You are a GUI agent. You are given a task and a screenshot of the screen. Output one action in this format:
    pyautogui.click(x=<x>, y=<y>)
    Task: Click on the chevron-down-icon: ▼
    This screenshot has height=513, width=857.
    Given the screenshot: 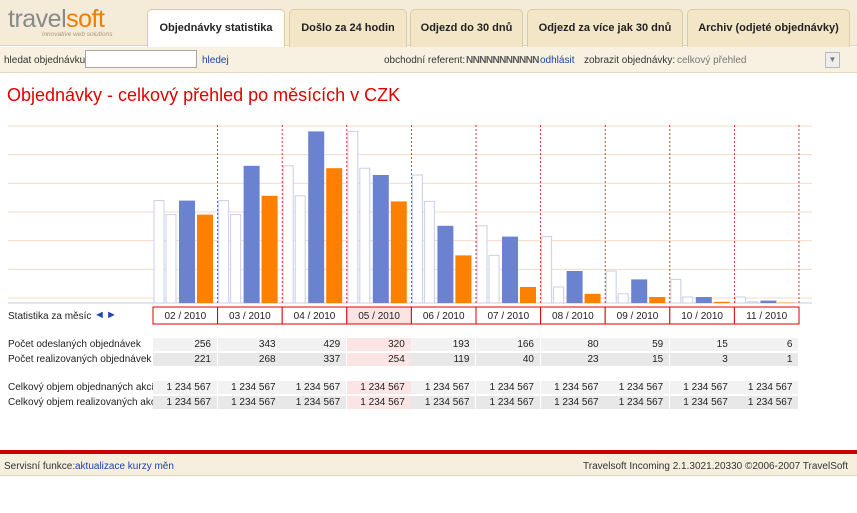 What is the action you would take?
    pyautogui.click(x=832, y=60)
    